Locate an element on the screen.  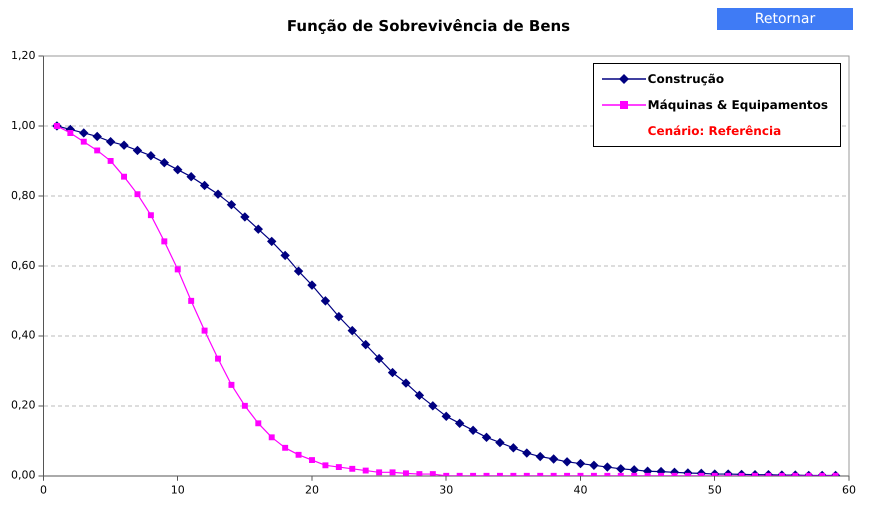
legend-label: Construção is located at coordinates (686, 79).